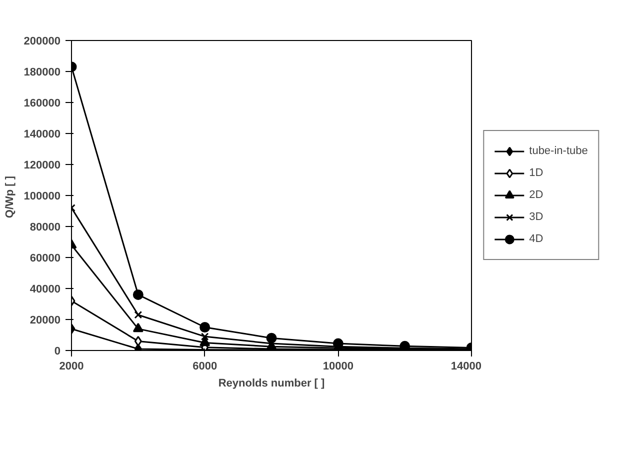 The width and height of the screenshot is (625, 473). What do you see at coordinates (42, 134) in the screenshot?
I see `y-tick-label: 140000` at bounding box center [42, 134].